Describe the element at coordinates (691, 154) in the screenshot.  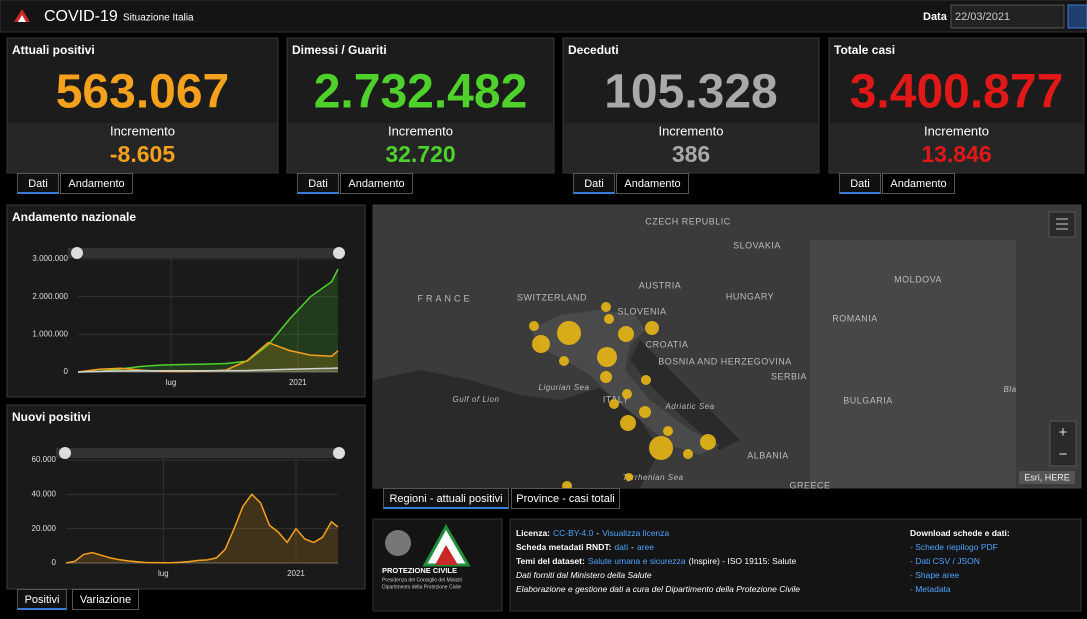
I see `increment-value: 386` at that location.